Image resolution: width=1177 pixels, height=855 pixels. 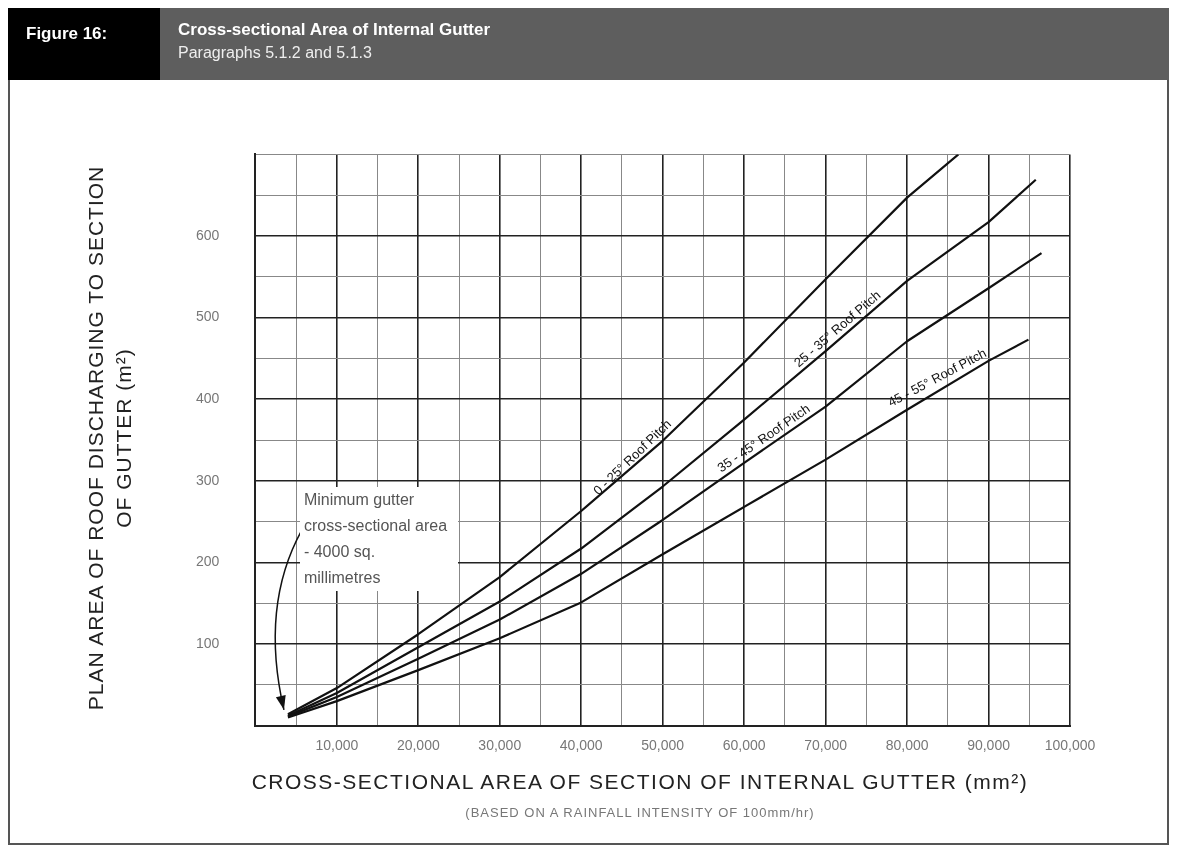 What do you see at coordinates (378, 538) in the screenshot?
I see `annotation: Minimum gutter cross-sectional area - 4000 sq. millimetres` at bounding box center [378, 538].